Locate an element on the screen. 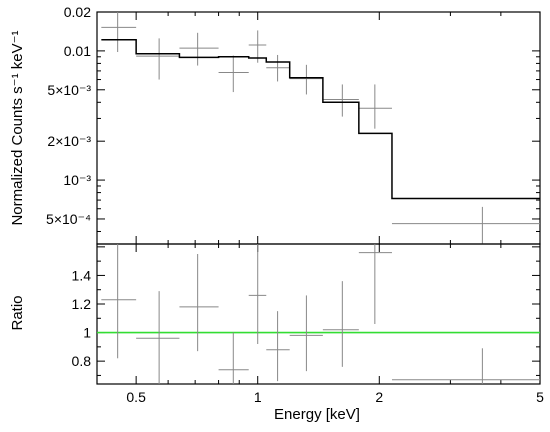  x-tick-label: 5 is located at coordinates (540, 397).